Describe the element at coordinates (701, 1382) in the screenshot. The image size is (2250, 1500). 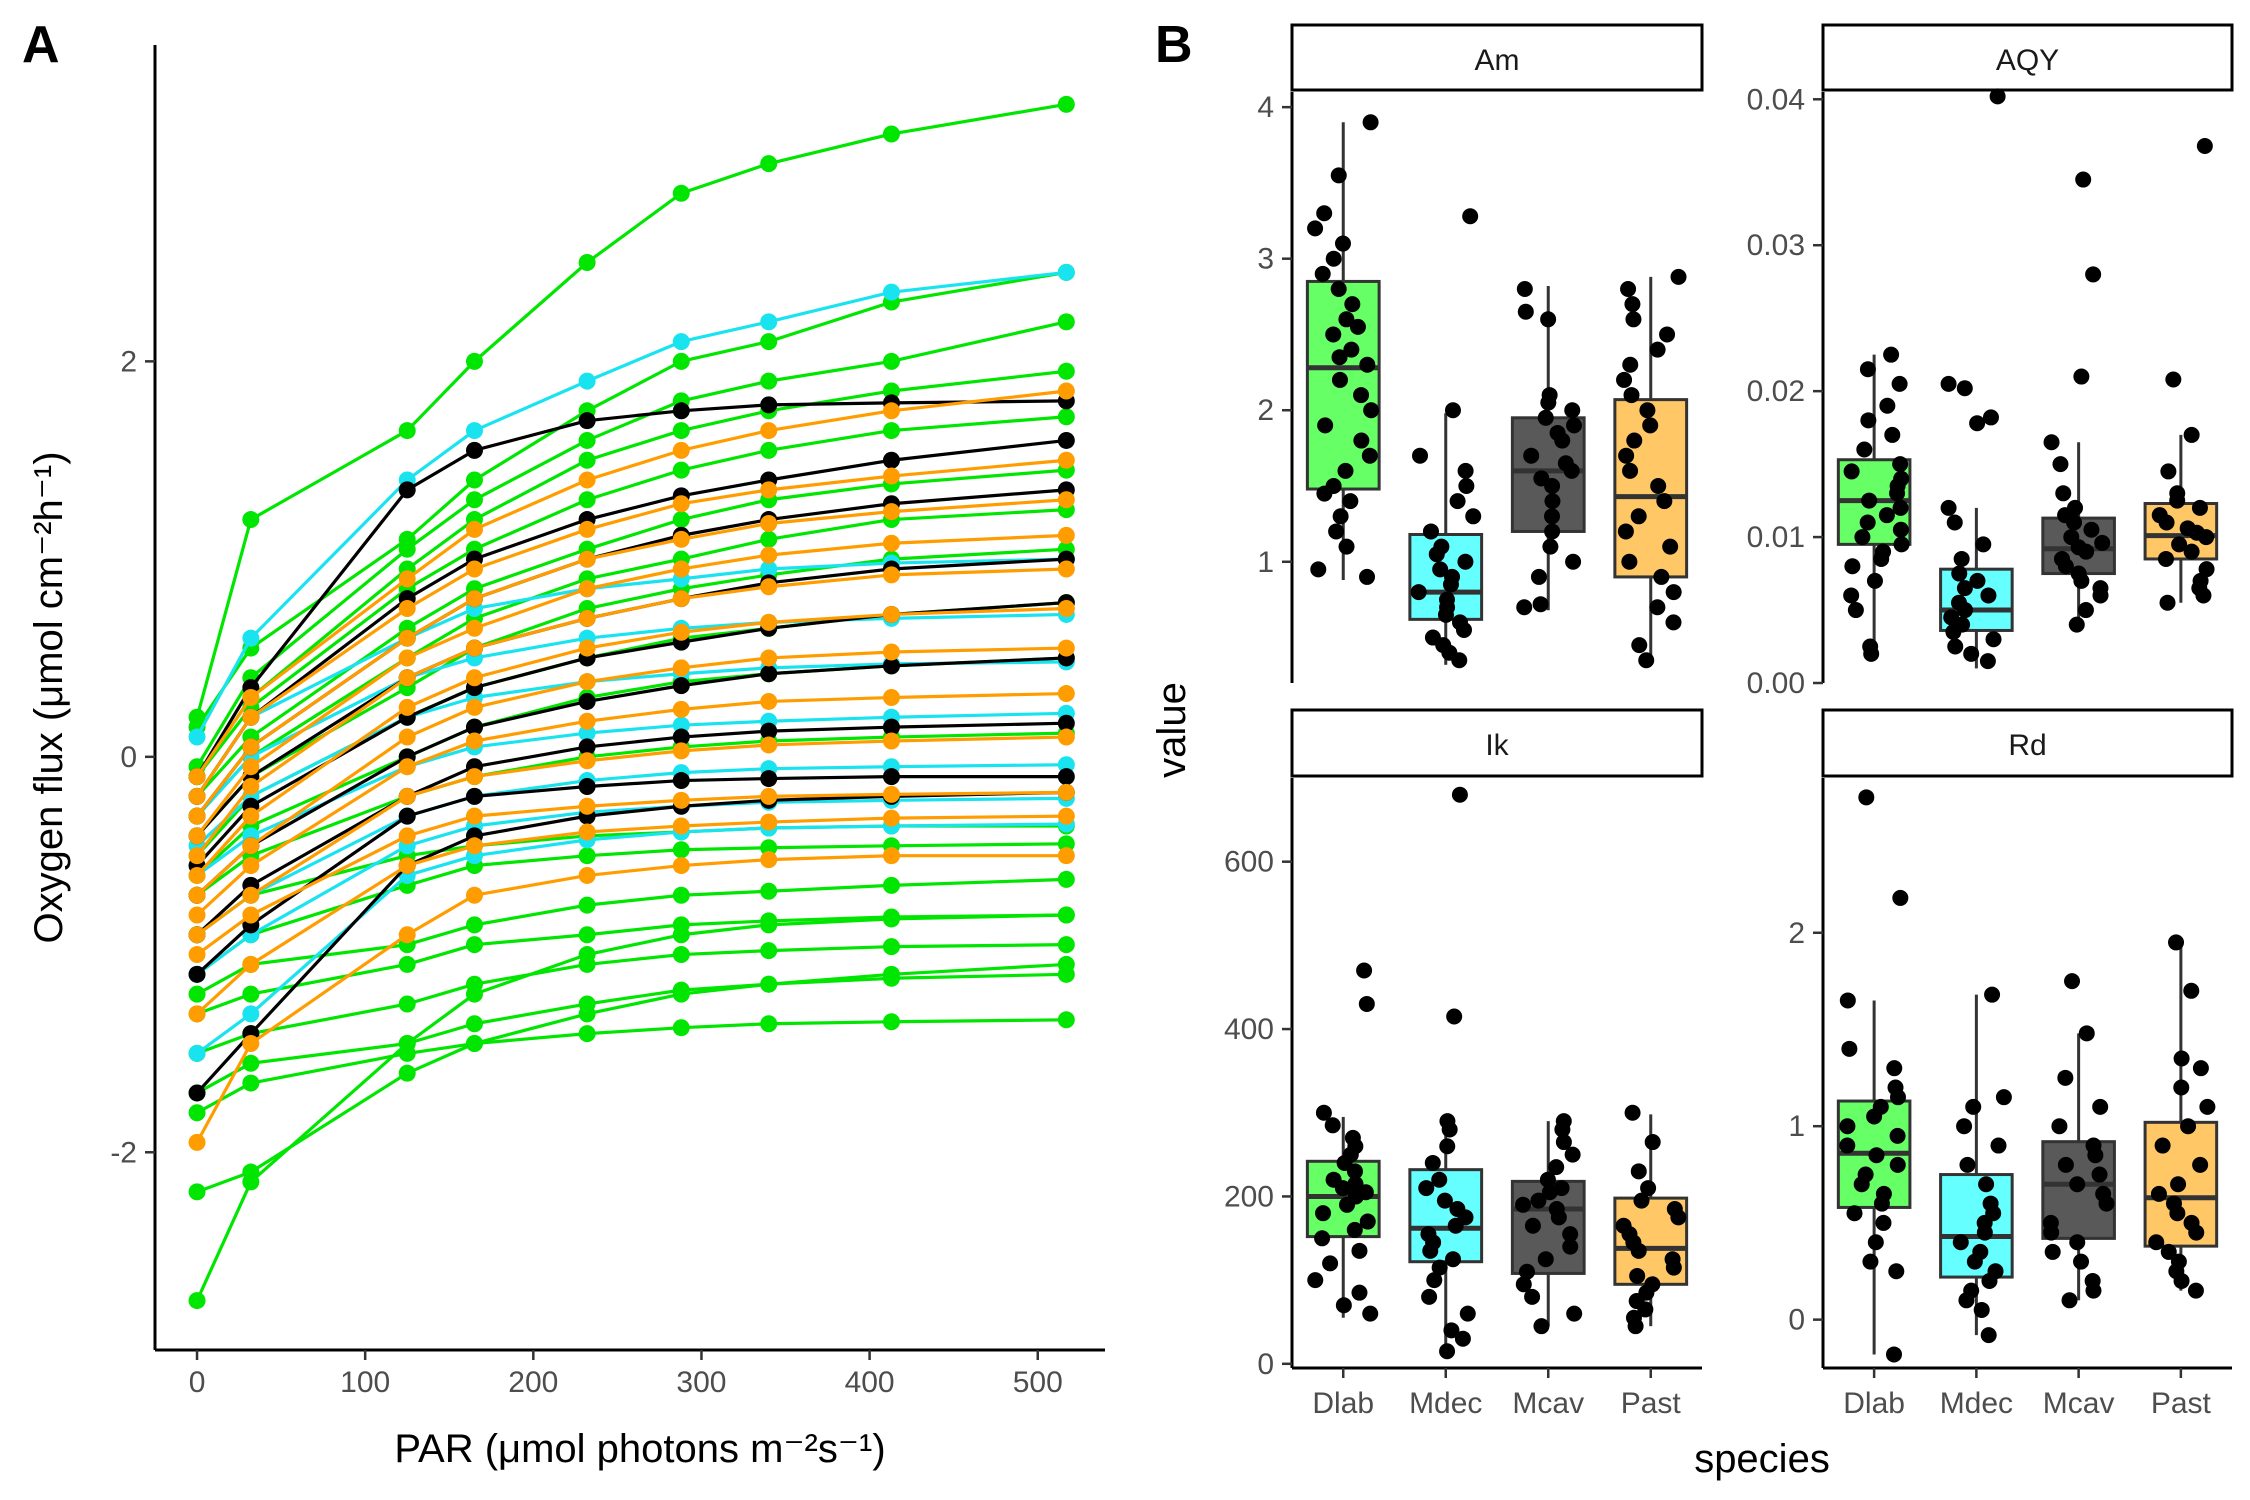
I see `panel-a-x-tick-label: 300` at that location.